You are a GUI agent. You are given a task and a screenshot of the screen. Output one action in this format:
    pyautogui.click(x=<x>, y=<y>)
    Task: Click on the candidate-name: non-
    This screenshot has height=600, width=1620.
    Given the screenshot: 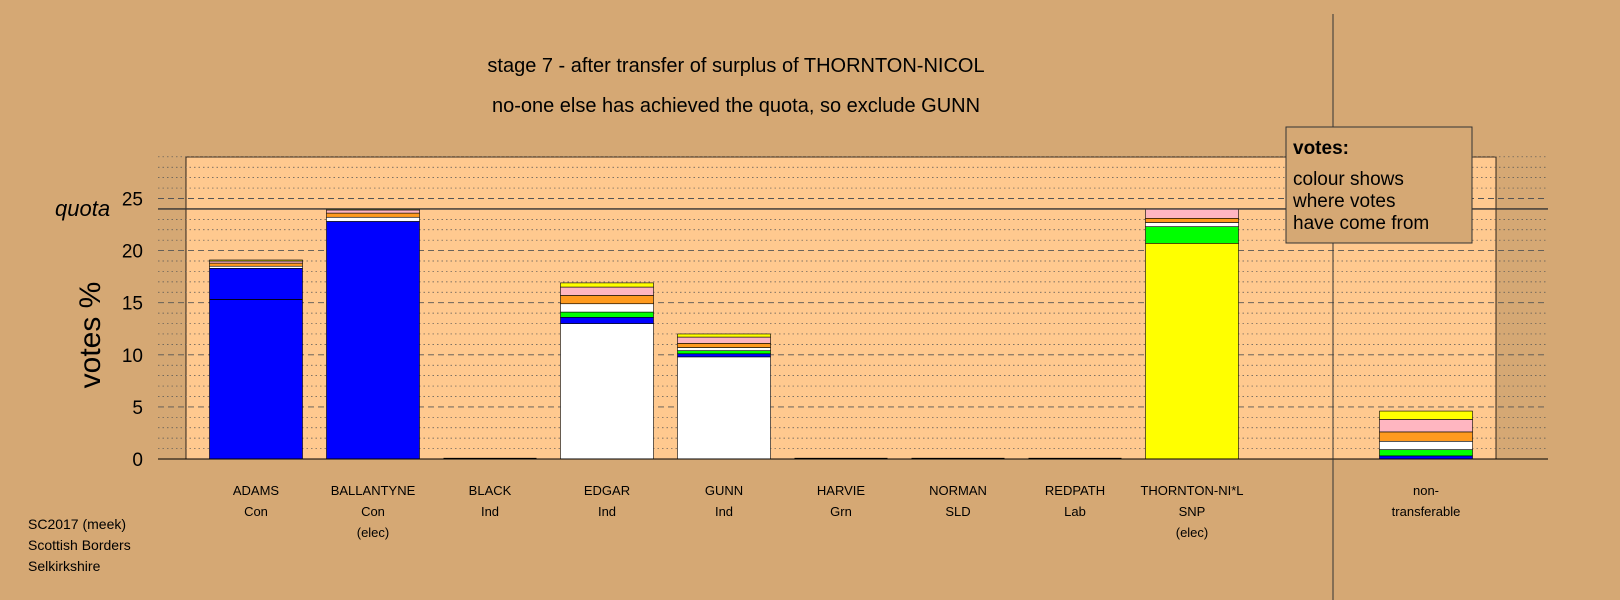 What is the action you would take?
    pyautogui.click(x=1426, y=490)
    